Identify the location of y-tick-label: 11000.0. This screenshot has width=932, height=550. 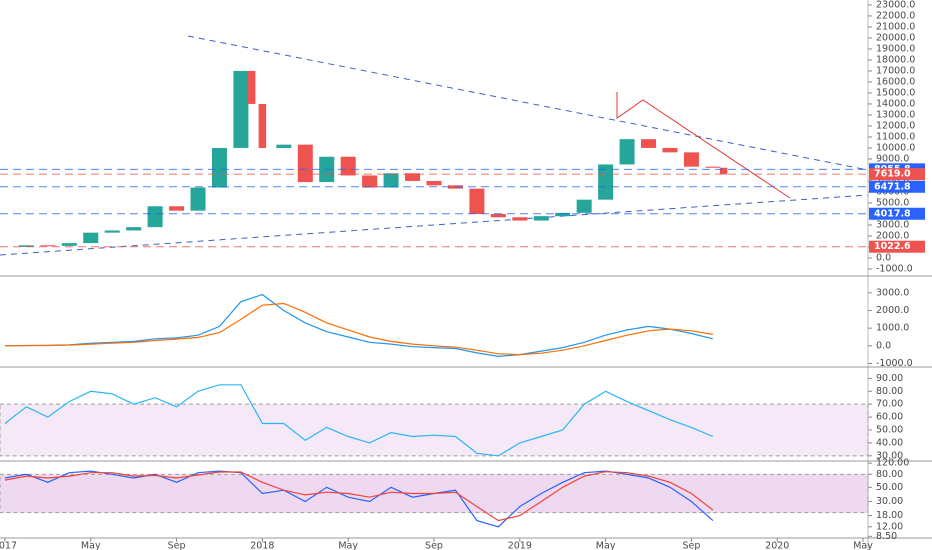
(895, 136).